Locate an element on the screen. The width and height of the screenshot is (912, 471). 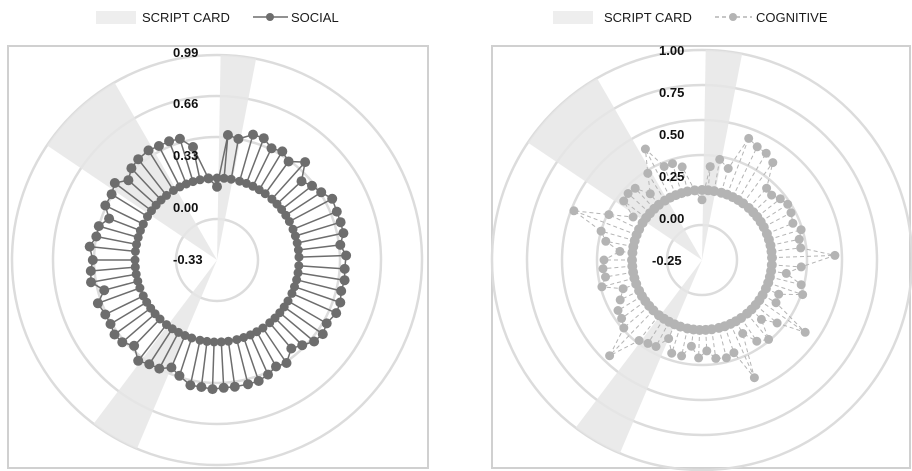
cognitive-grid-ring is located at coordinates (702, 260).